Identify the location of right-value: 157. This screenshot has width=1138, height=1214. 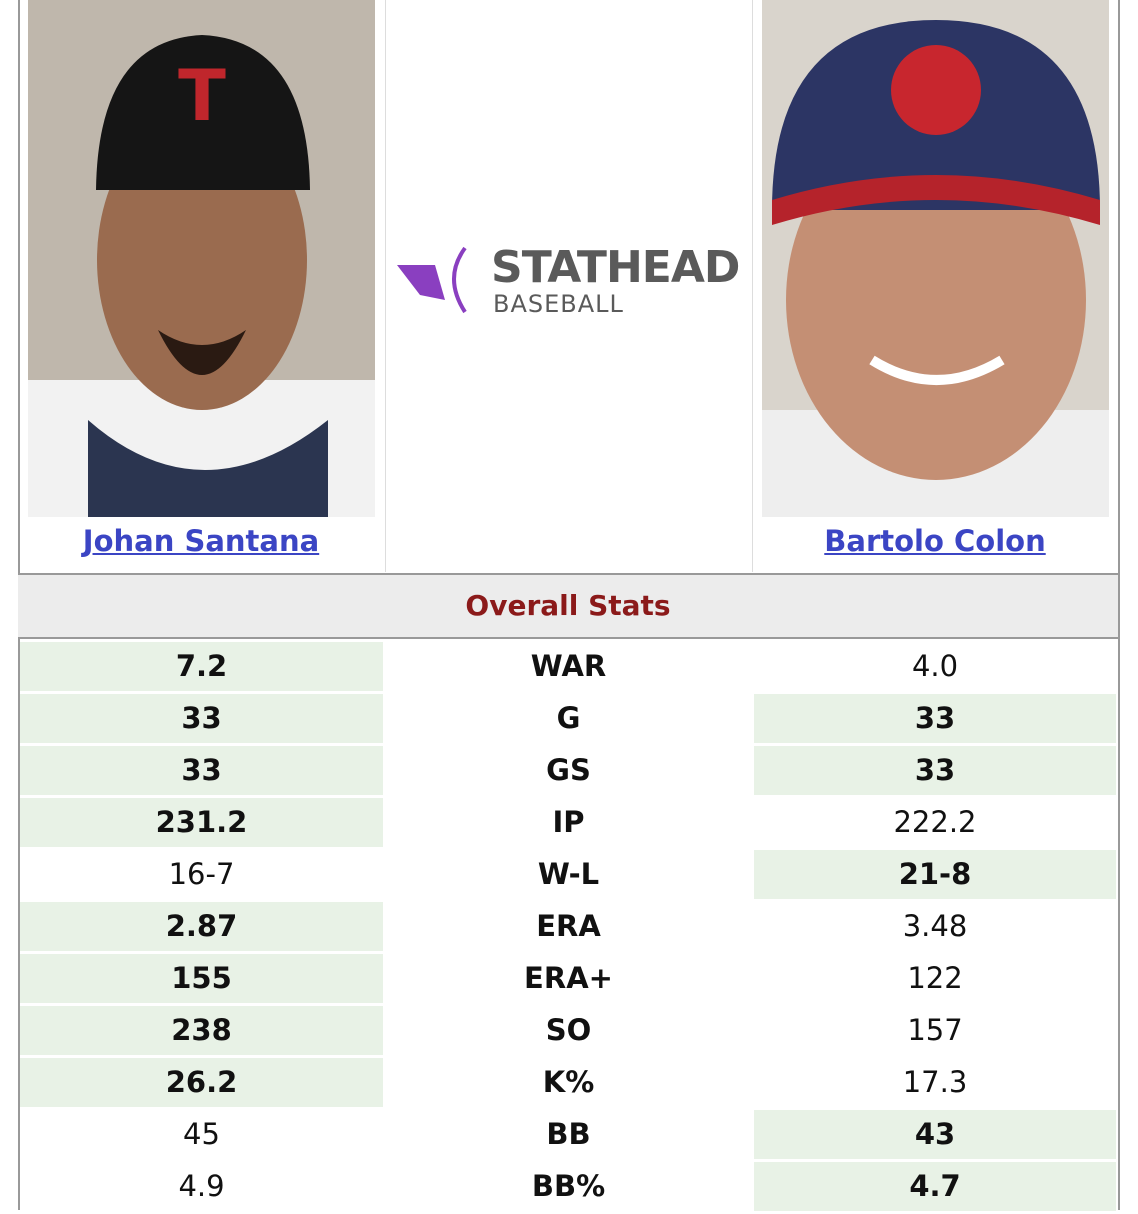
(935, 1030).